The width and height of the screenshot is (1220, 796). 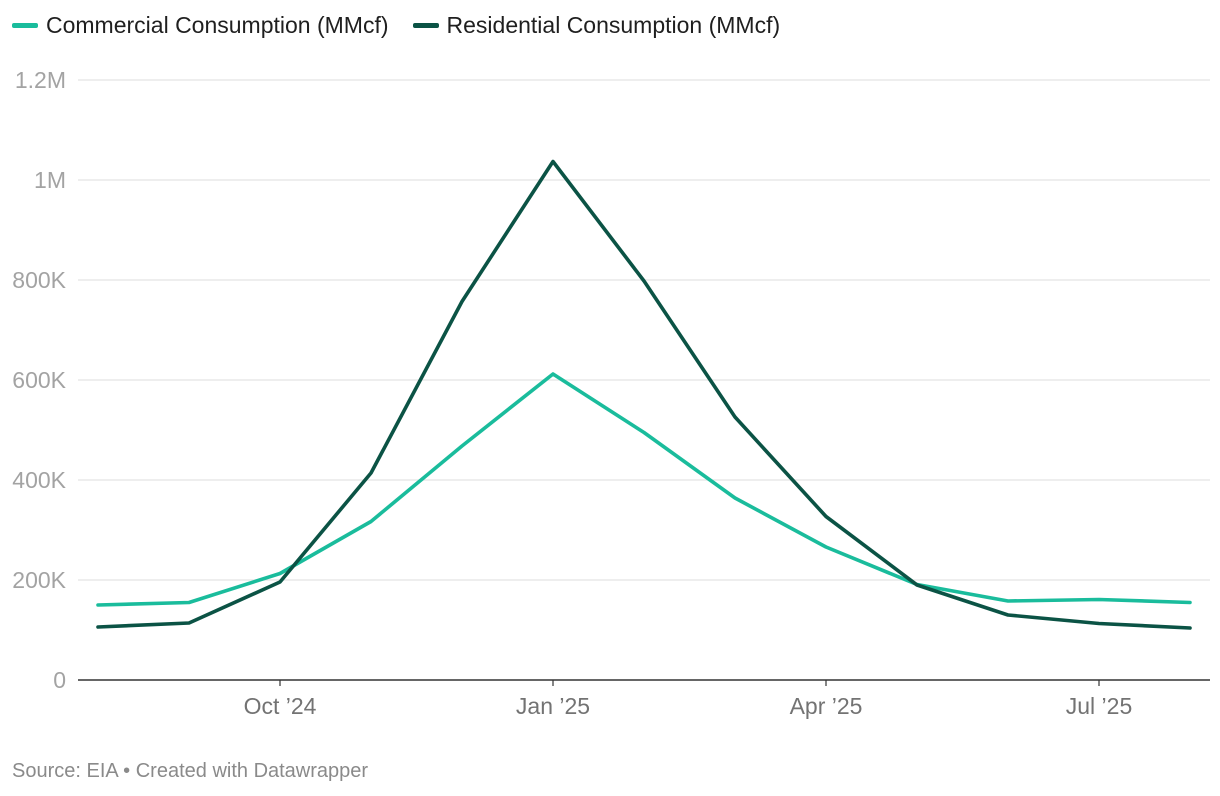 What do you see at coordinates (217, 25) in the screenshot?
I see `legend-label-commercial: Commercial Consumption (MMcf)` at bounding box center [217, 25].